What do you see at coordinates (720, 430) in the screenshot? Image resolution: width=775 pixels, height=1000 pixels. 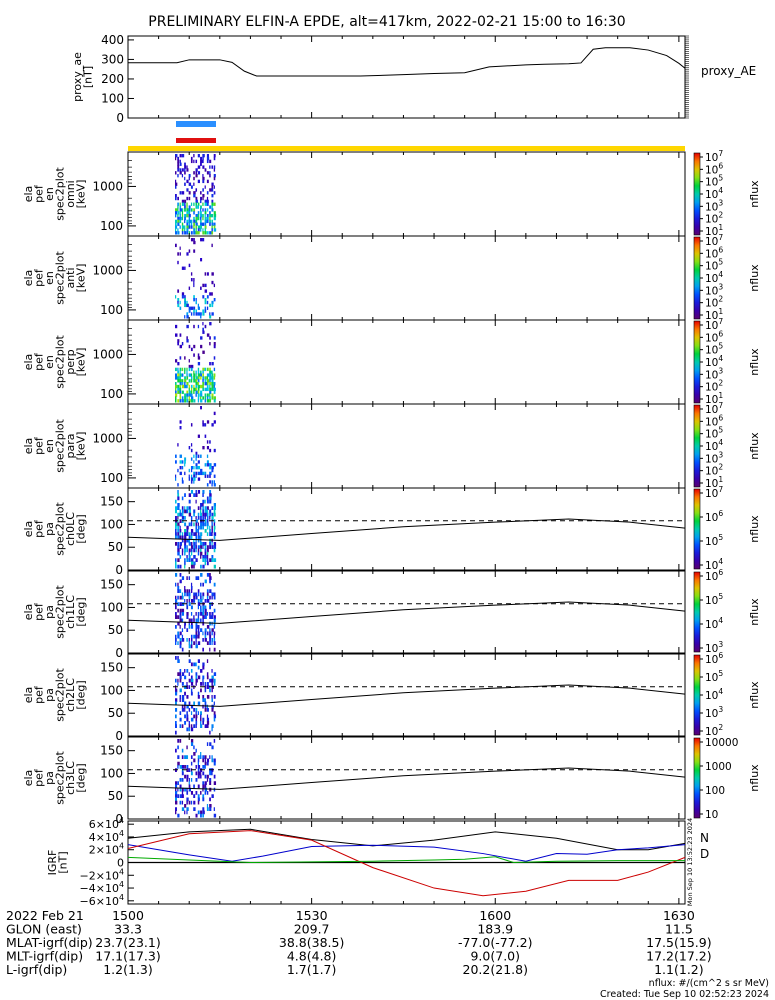 I see `spectra-para-colorbar-ticklabel-exp: 5` at bounding box center [720, 430].